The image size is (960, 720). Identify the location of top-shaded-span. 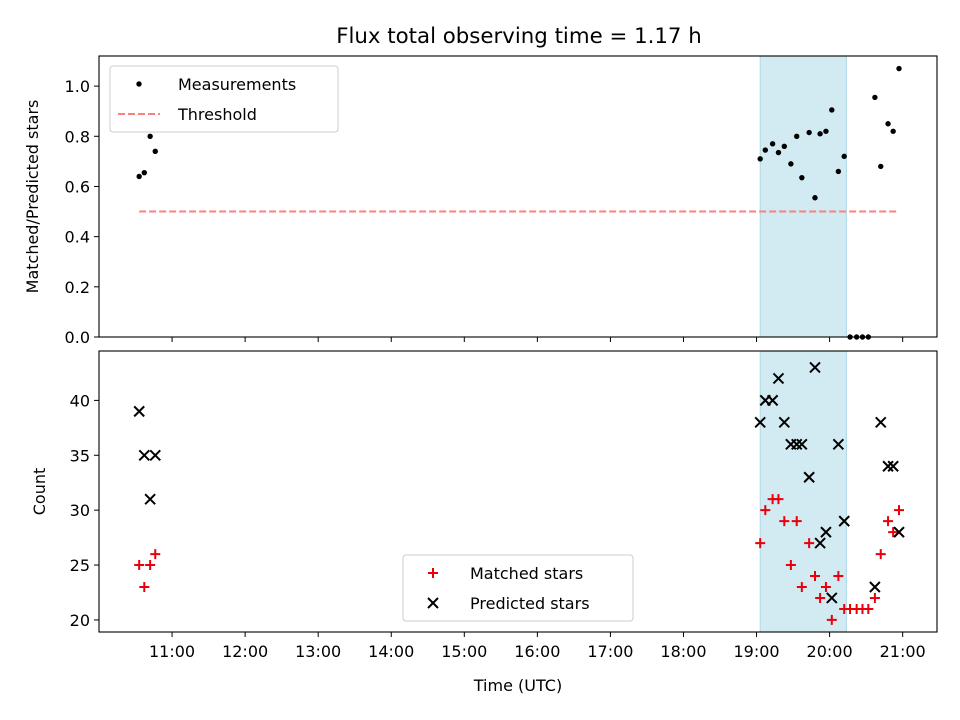
(803, 196).